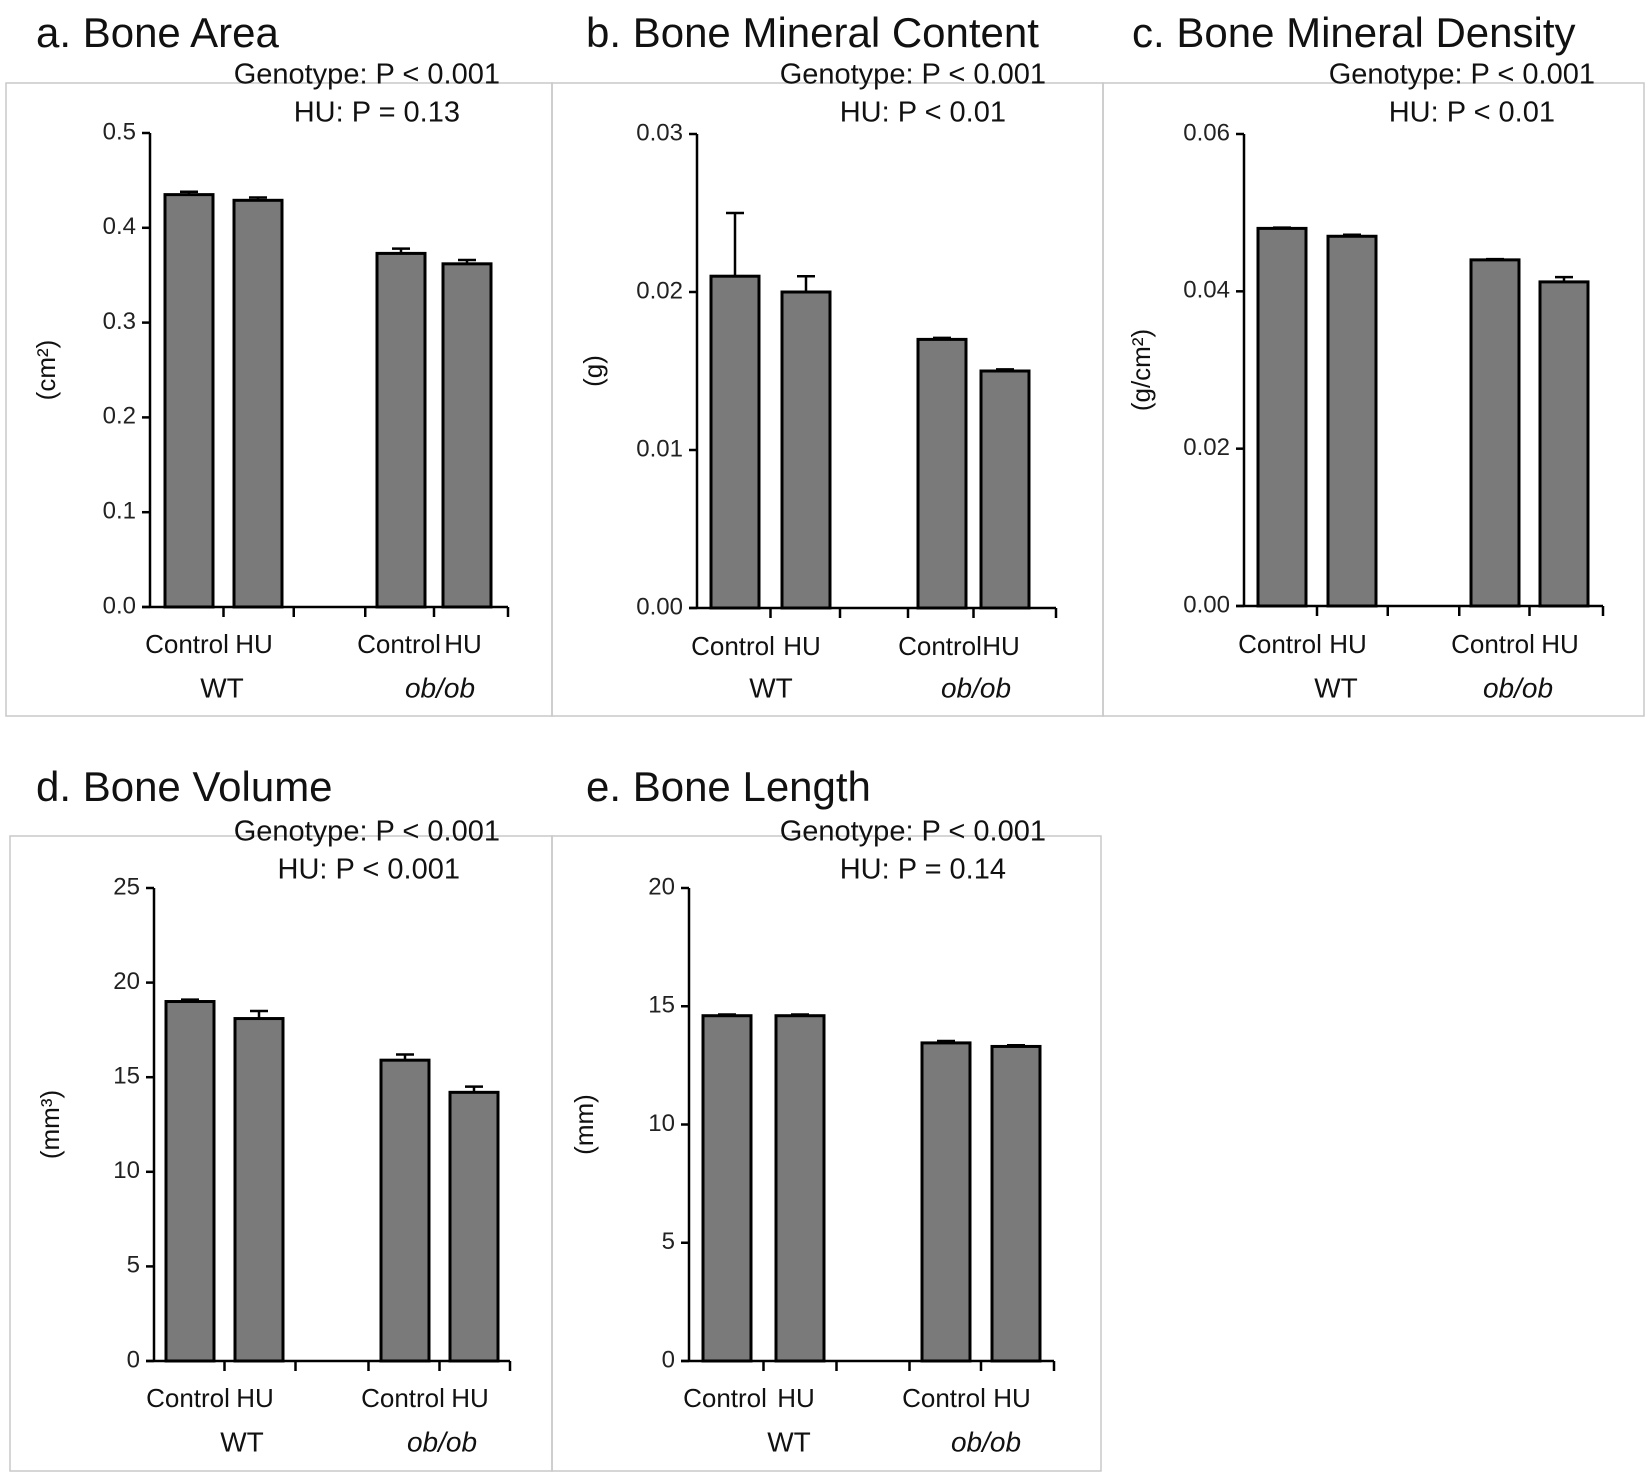  Describe the element at coordinates (923, 870) in the screenshot. I see `panel-e-stat-hu: HU: P = 0.14` at that location.